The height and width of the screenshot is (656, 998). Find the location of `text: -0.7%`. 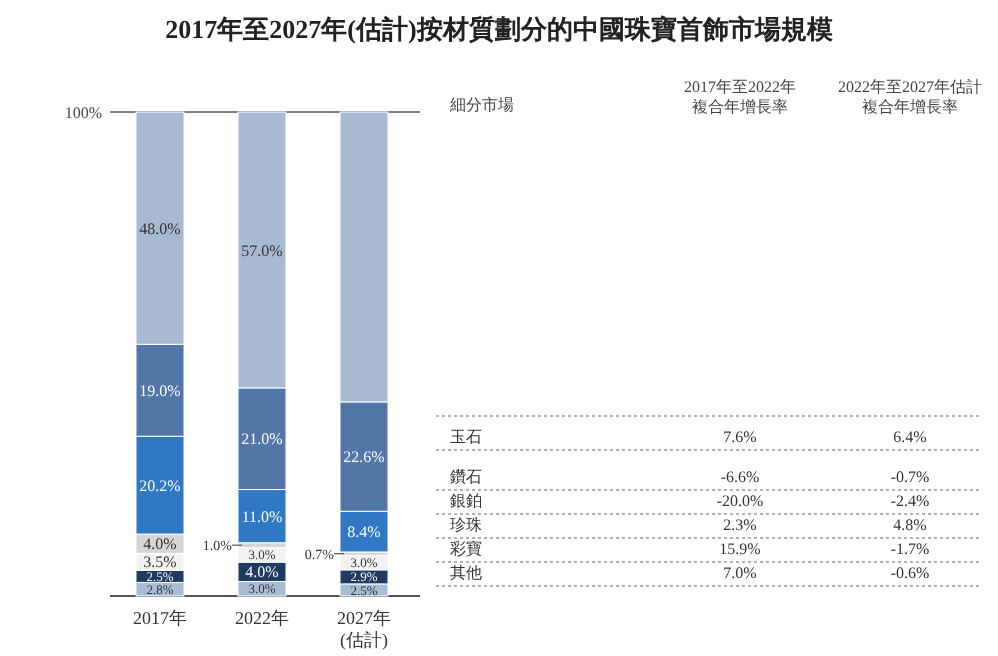

text: -0.7% is located at coordinates (910, 477).